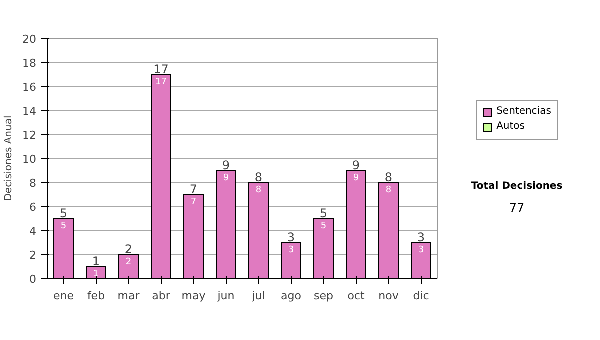  I want to click on total-label: 1, so click(96, 261).